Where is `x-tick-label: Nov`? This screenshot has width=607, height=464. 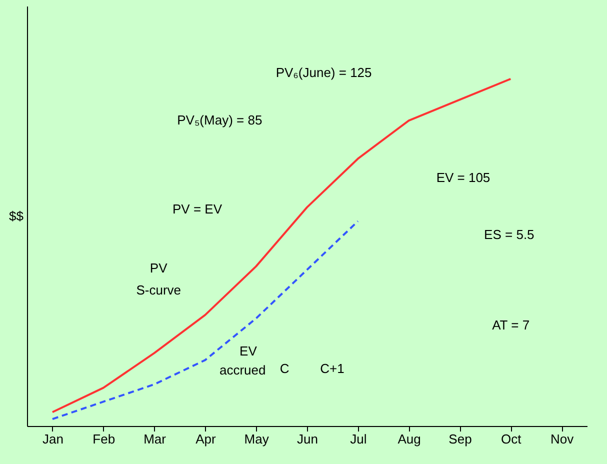
x-tick-label: Nov is located at coordinates (562, 439).